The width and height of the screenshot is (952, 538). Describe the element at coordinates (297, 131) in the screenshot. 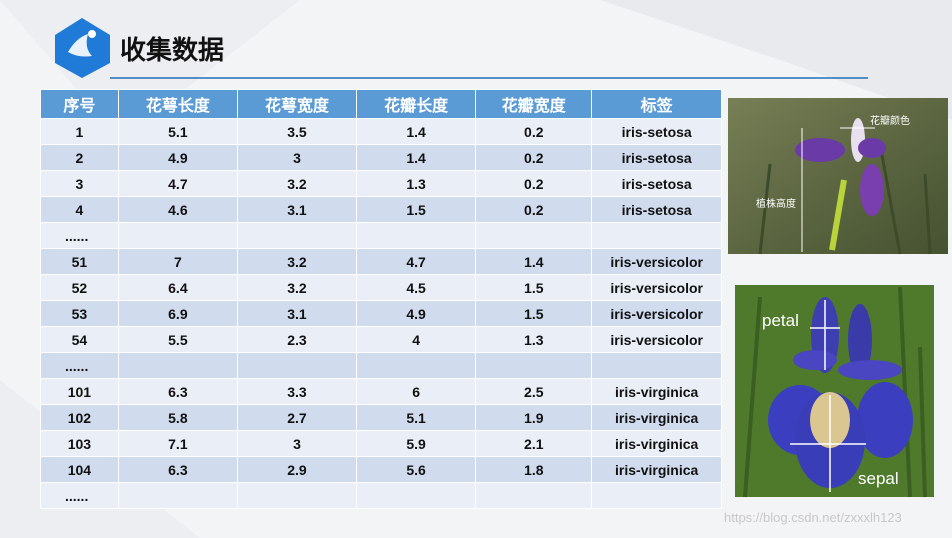

I see `table-cell: 3.5` at that location.